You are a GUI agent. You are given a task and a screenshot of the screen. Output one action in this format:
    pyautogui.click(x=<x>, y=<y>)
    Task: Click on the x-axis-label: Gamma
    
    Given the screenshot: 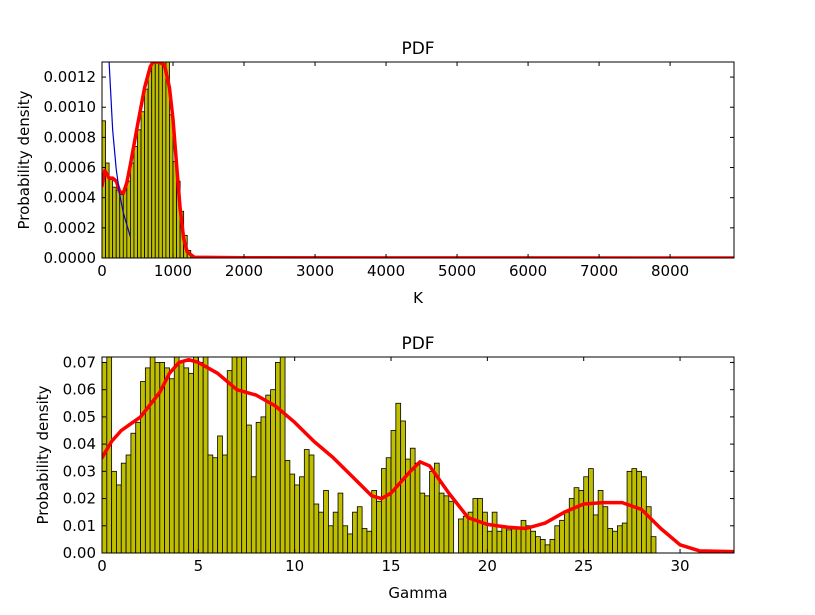 What is the action you would take?
    pyautogui.click(x=417, y=593)
    